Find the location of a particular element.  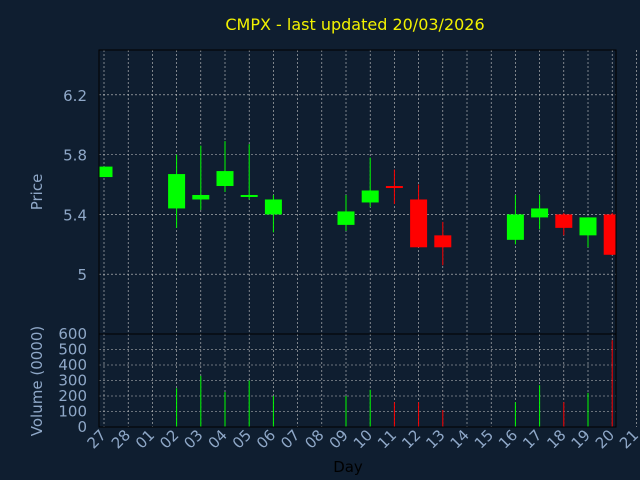

volume-tick-label: 200 is located at coordinates (72, 396).